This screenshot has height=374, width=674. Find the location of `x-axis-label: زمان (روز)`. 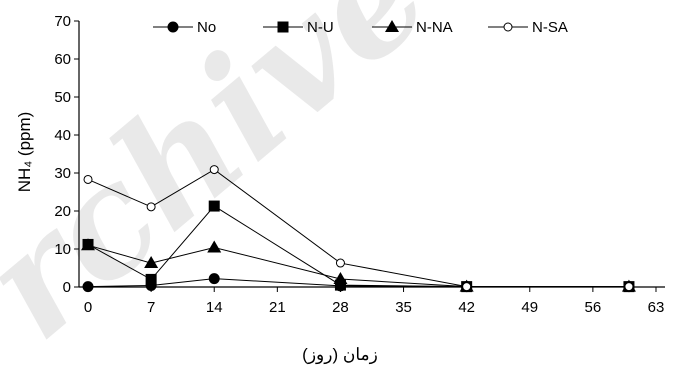

x-axis-label: زمان (روز) is located at coordinates (340, 355).